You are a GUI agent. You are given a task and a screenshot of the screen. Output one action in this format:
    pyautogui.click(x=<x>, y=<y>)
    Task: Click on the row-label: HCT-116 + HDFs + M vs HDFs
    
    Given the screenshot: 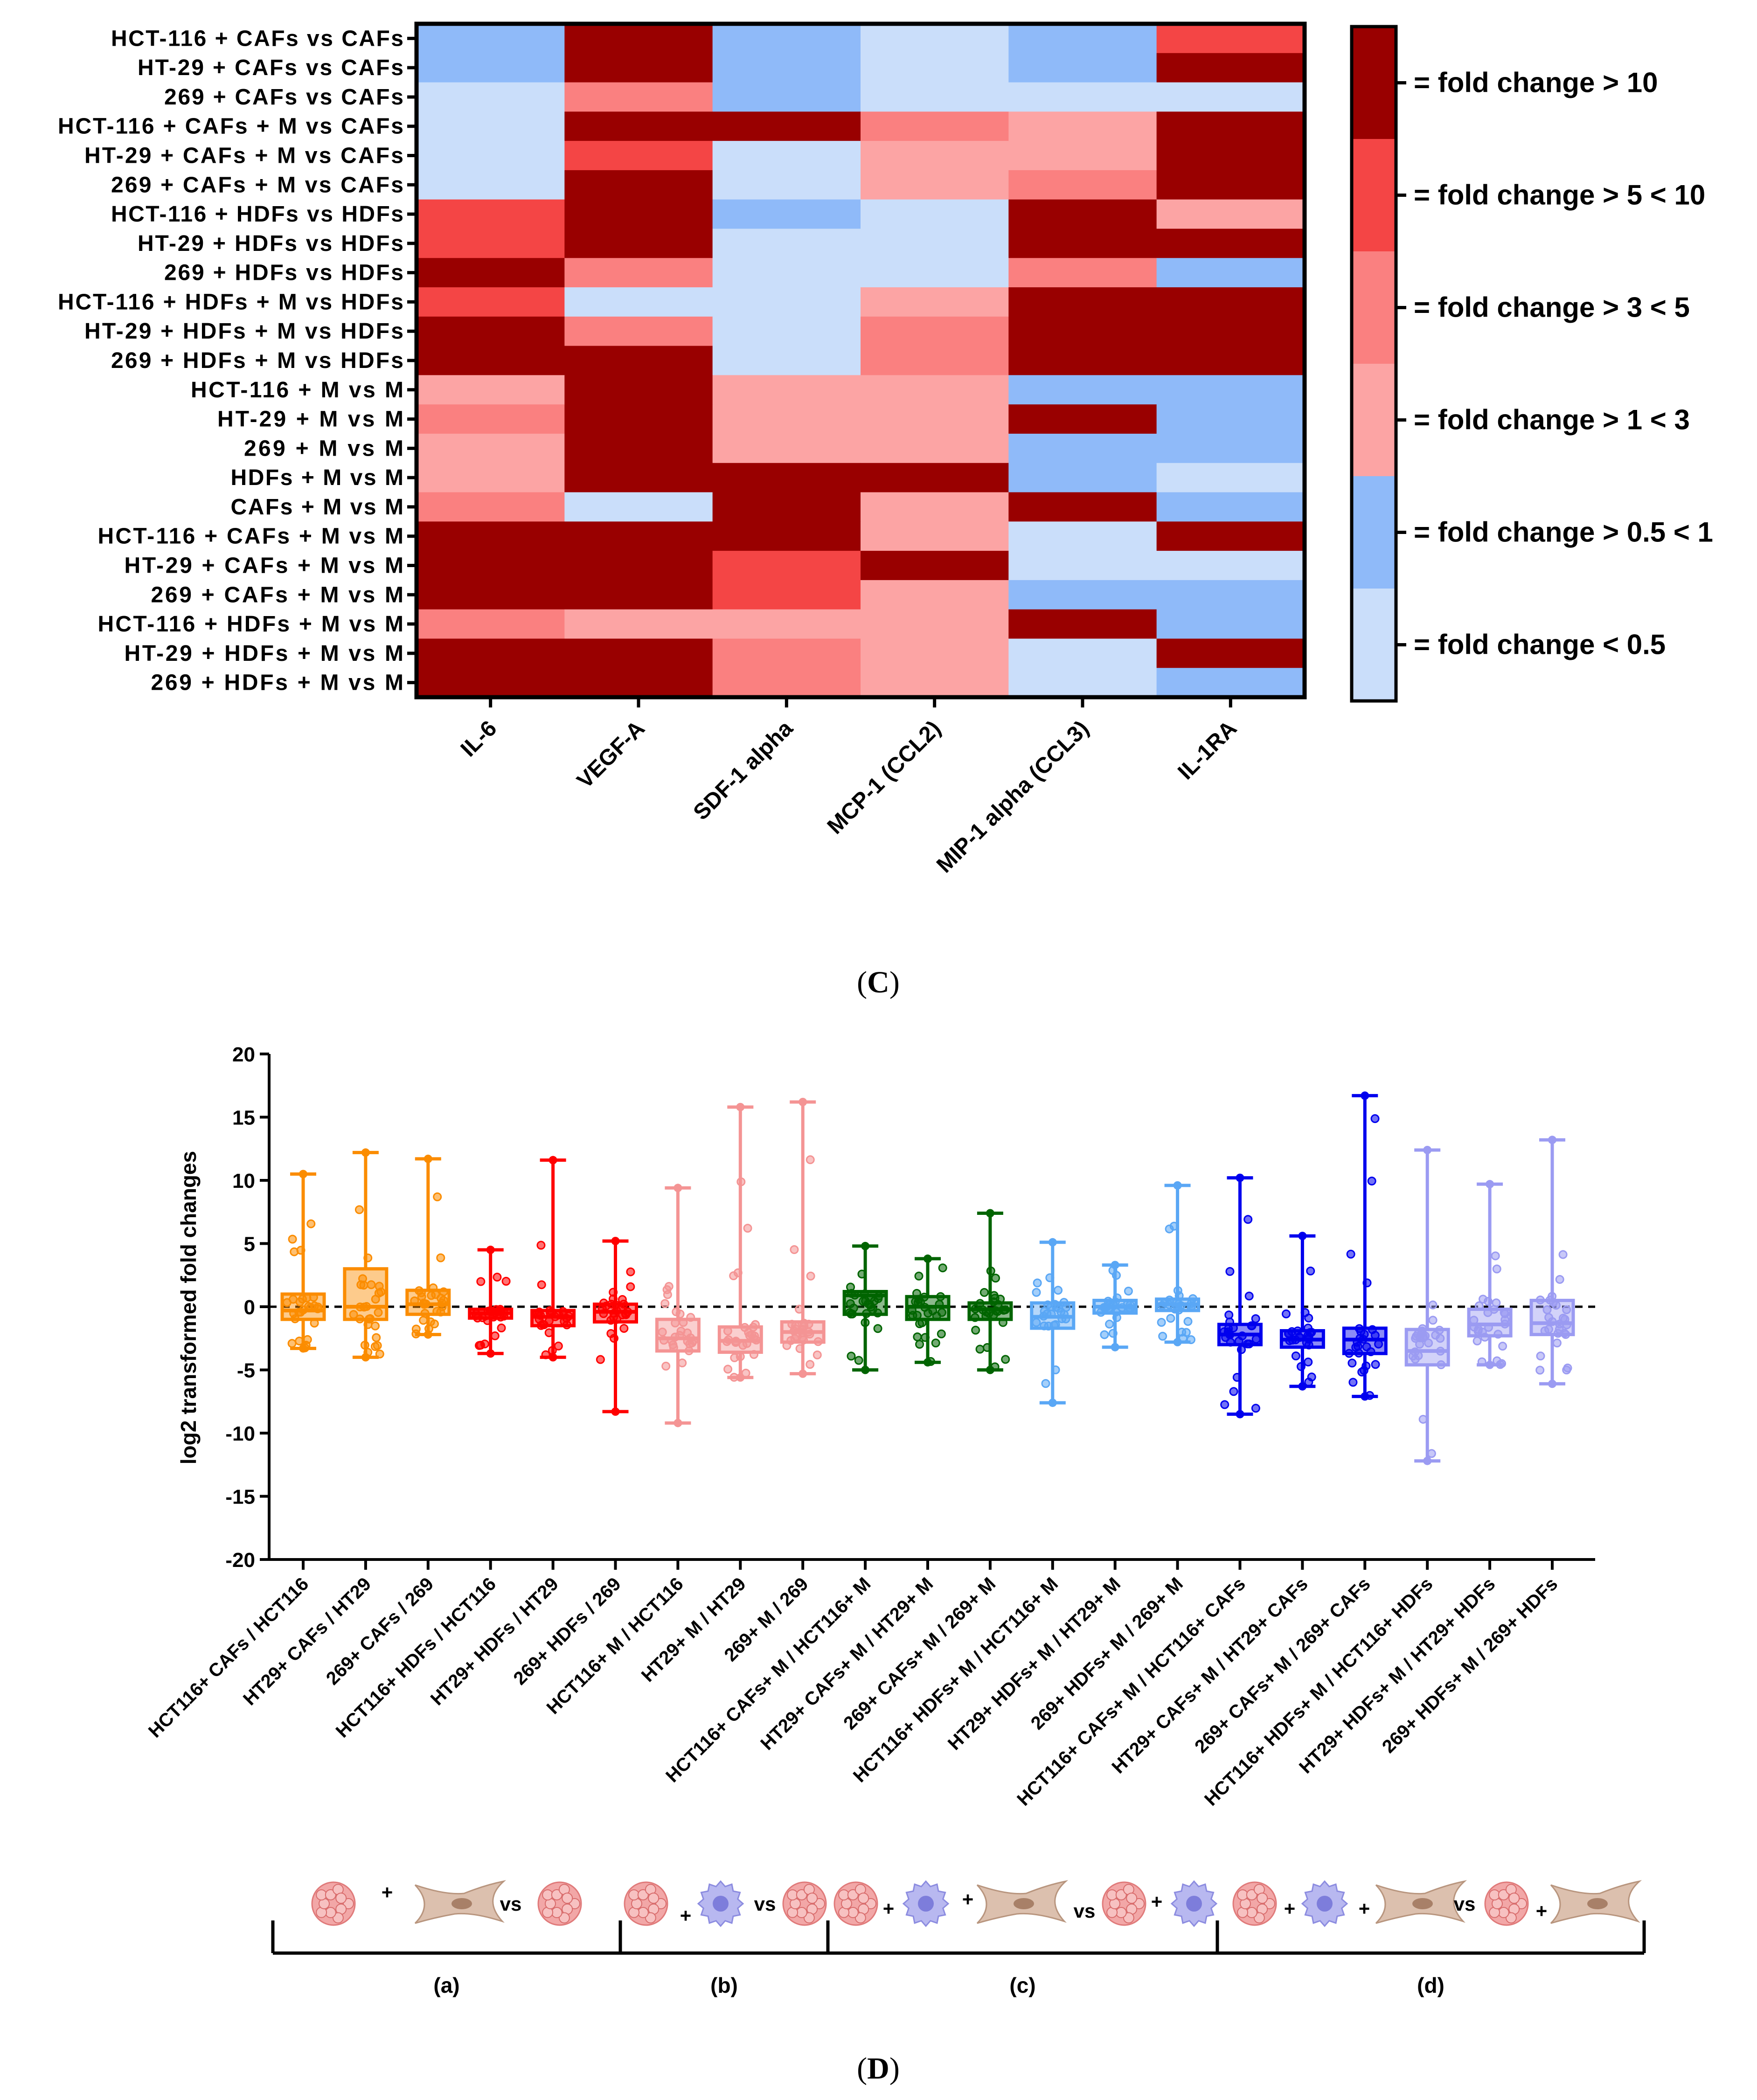 What is the action you would take?
    pyautogui.click(x=230, y=302)
    